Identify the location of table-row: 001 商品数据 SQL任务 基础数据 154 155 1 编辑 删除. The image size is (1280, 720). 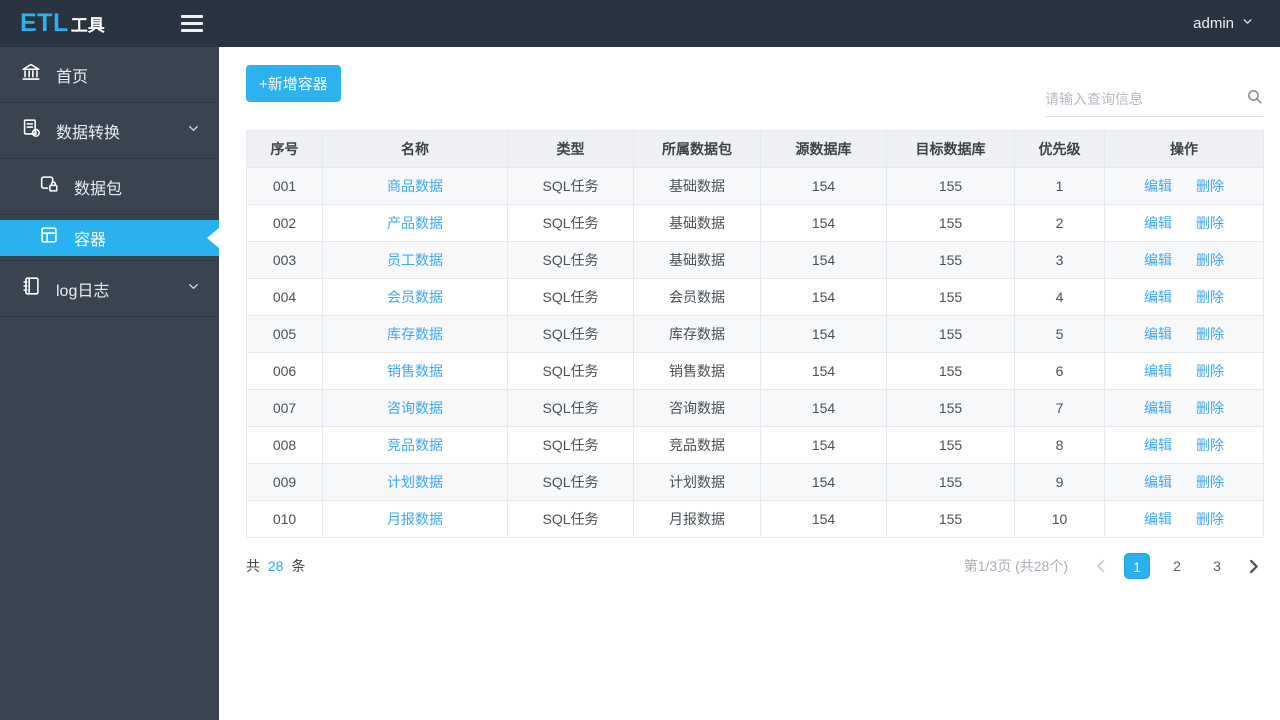
(755, 186).